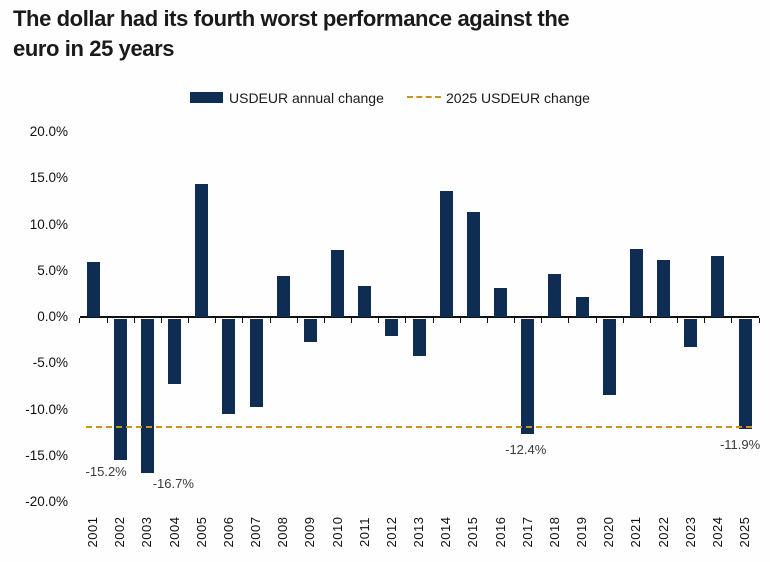  Describe the element at coordinates (740, 445) in the screenshot. I see `bar-value-label-2025: -11.9%` at that location.